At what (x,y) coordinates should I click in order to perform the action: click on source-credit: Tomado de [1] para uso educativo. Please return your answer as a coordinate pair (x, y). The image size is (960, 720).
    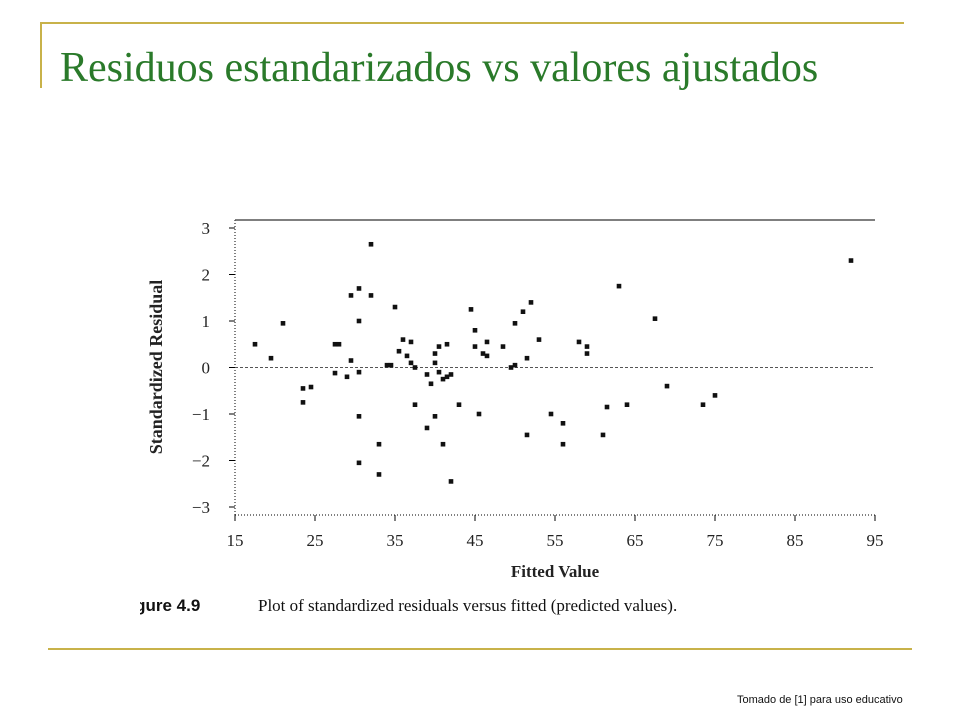
    Looking at the image, I should click on (820, 700).